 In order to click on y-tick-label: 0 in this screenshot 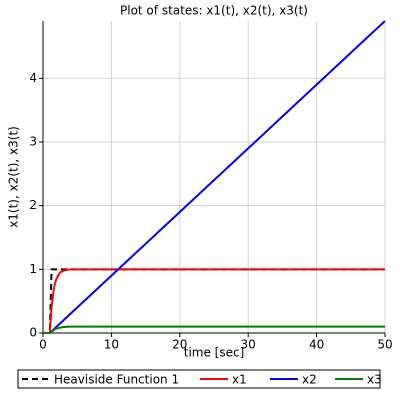, I will do `click(33, 333)`.